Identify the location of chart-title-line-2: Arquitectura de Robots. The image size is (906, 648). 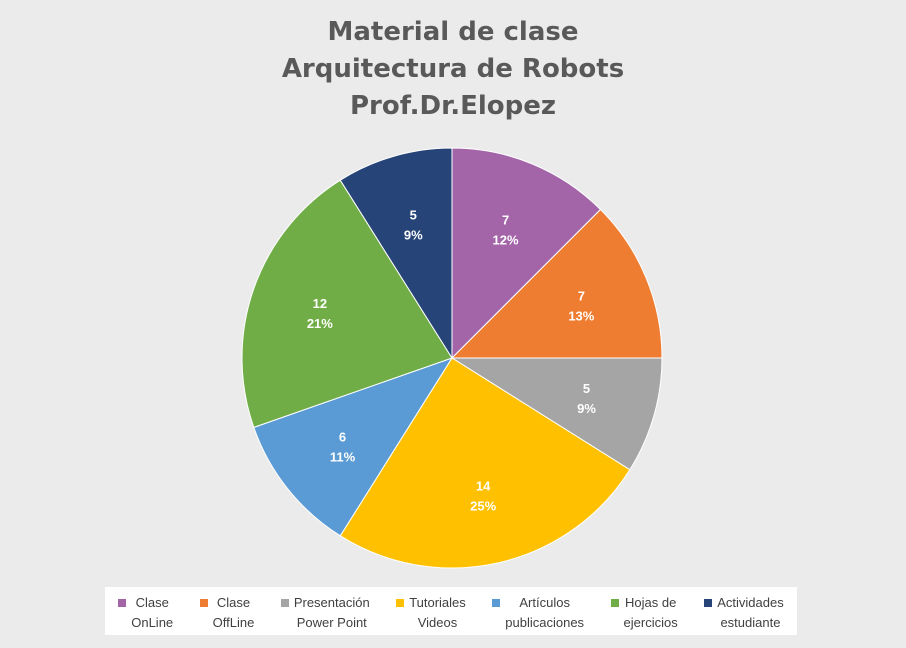
(453, 69).